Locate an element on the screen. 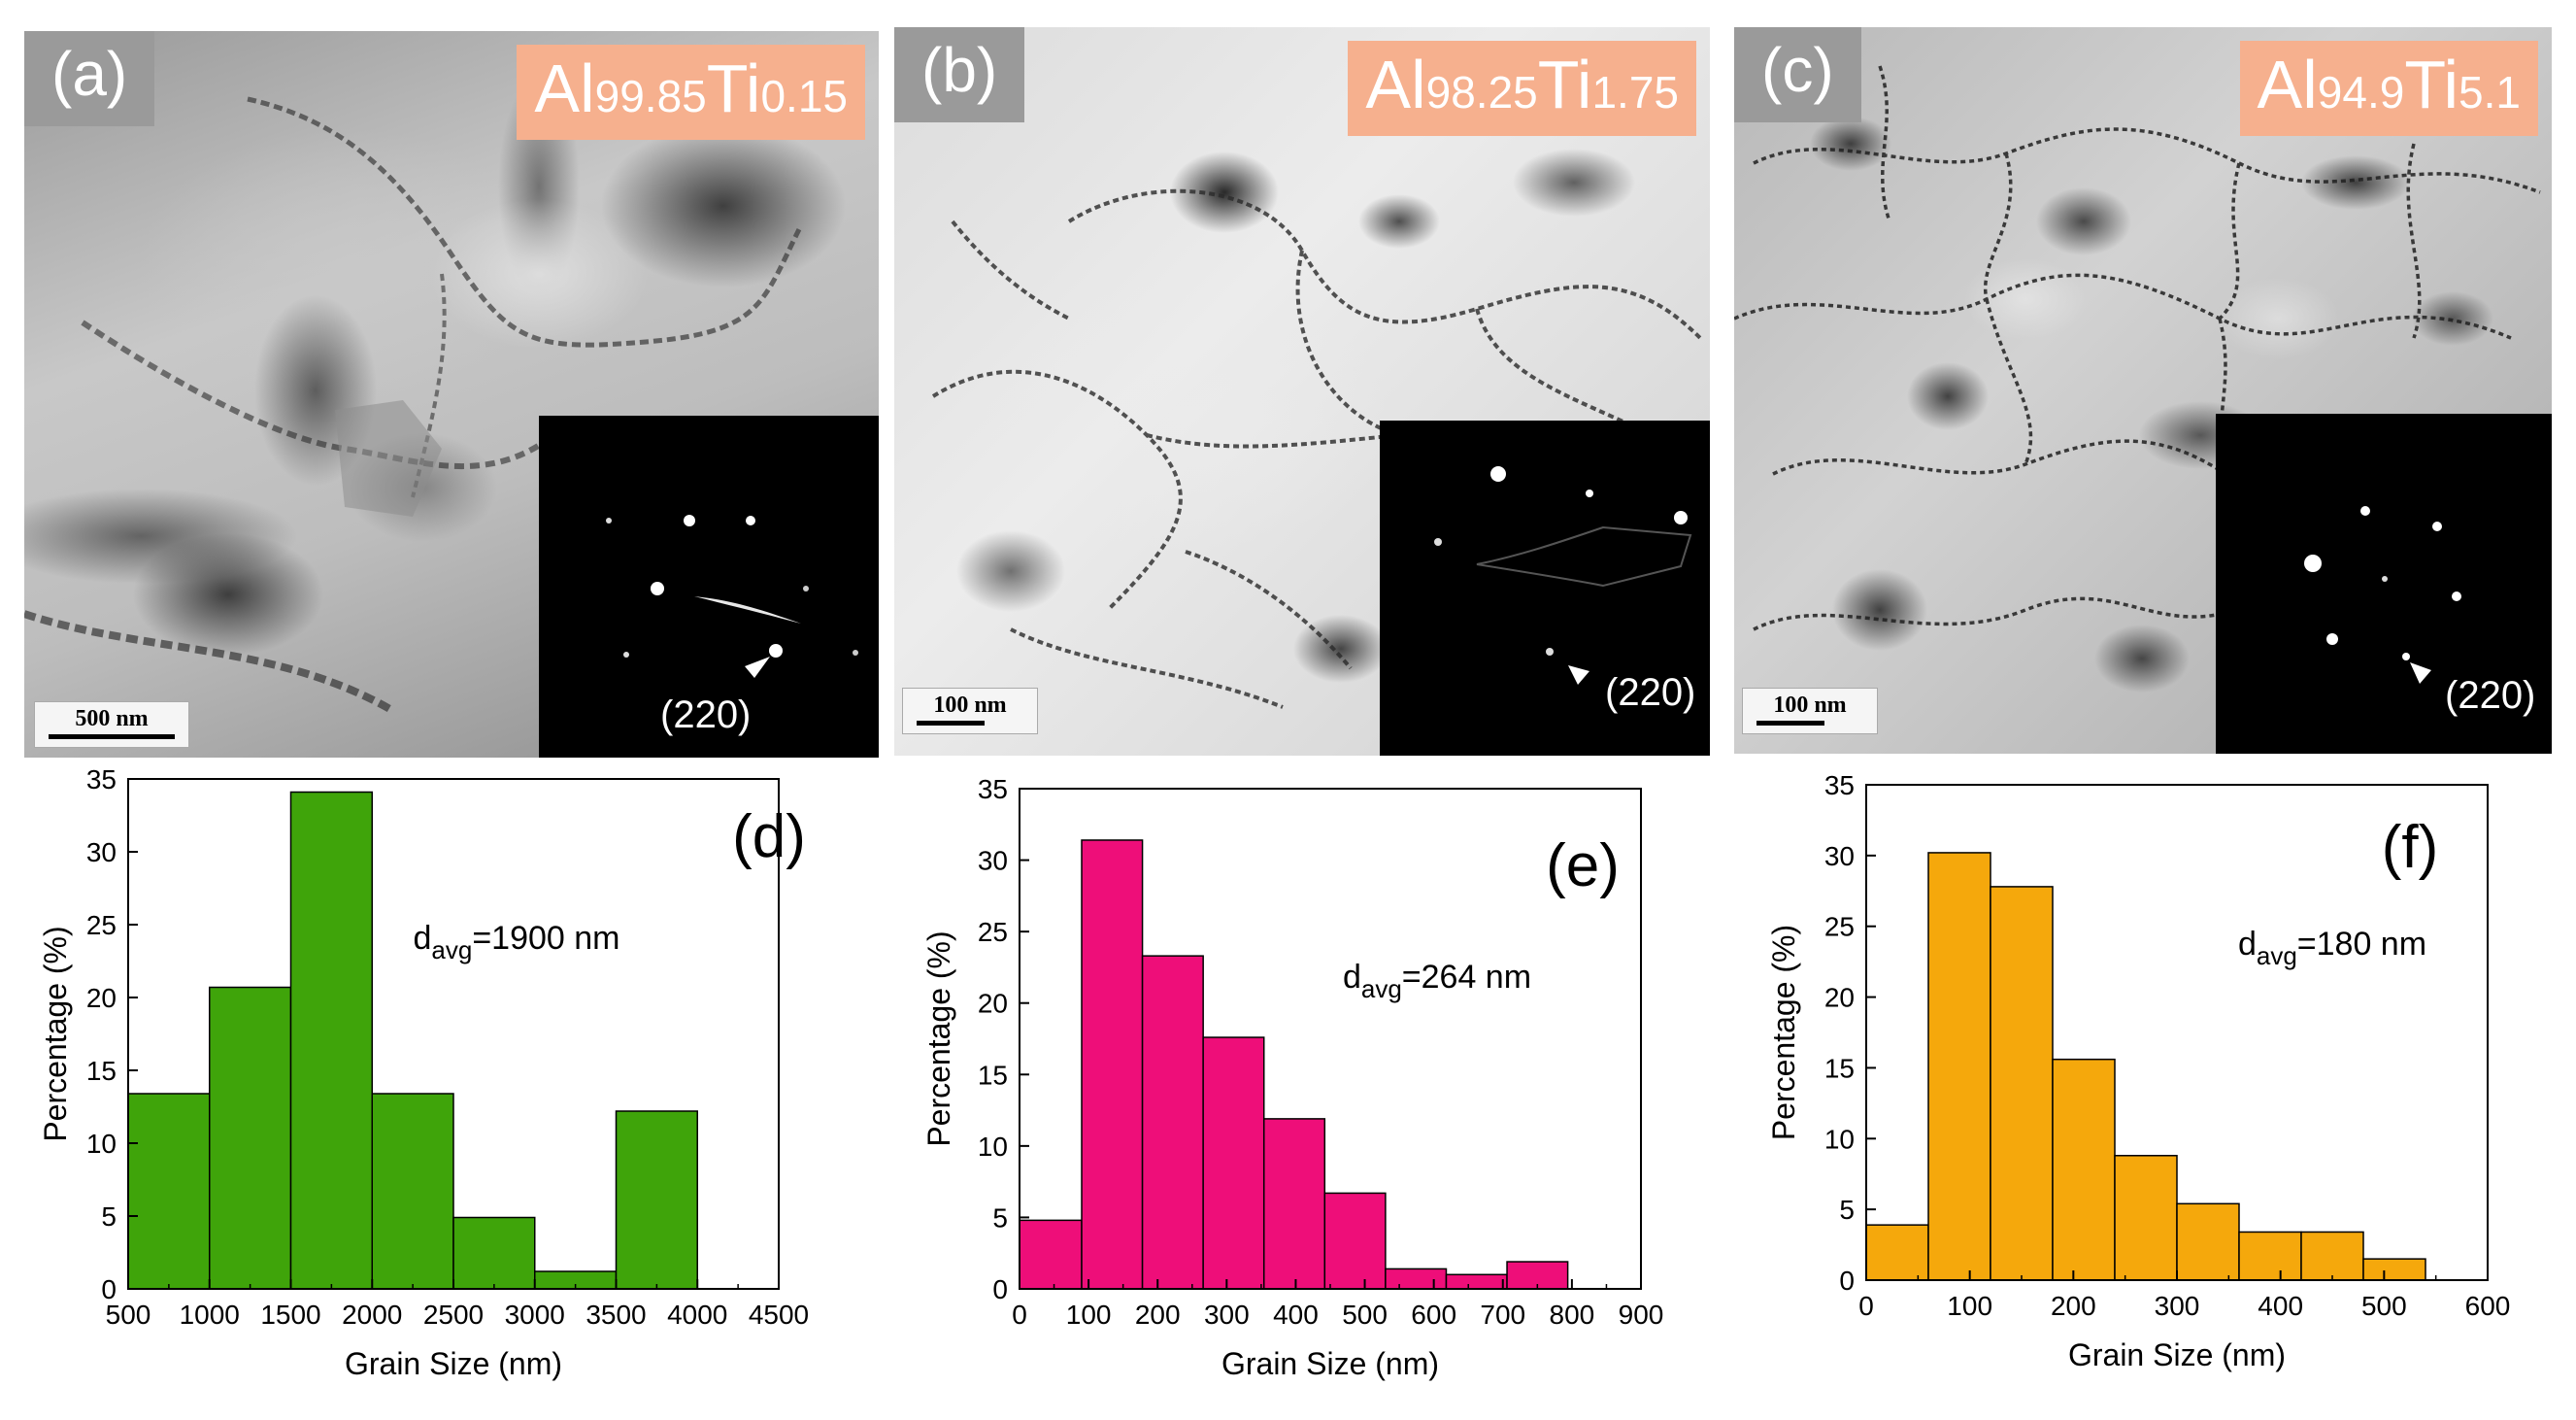 Image resolution: width=2576 pixels, height=1420 pixels. composition-n2: 0.15 is located at coordinates (804, 96).